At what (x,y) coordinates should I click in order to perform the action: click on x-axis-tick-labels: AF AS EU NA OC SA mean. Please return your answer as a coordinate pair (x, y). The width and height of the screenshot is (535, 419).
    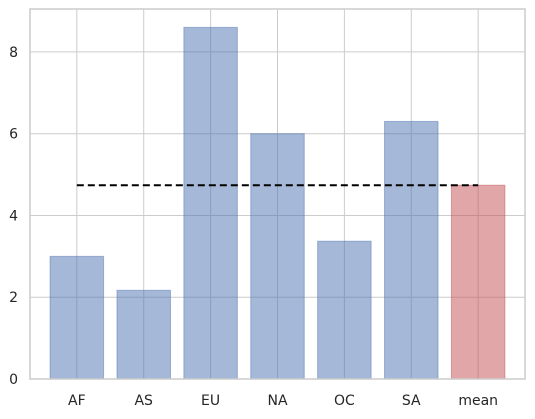
    Looking at the image, I should click on (283, 401).